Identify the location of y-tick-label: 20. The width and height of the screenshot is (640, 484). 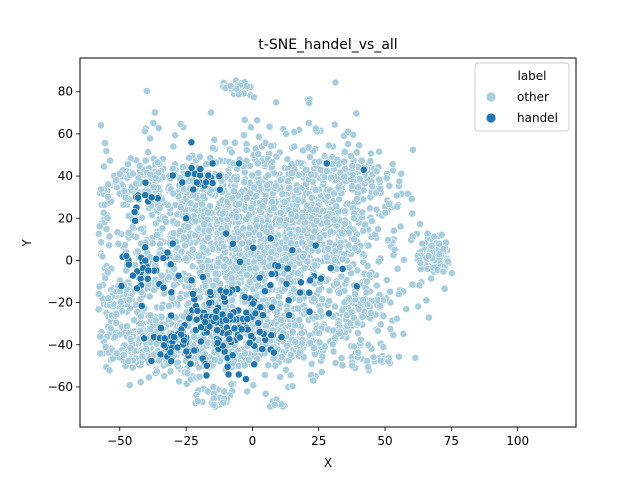
(65, 218).